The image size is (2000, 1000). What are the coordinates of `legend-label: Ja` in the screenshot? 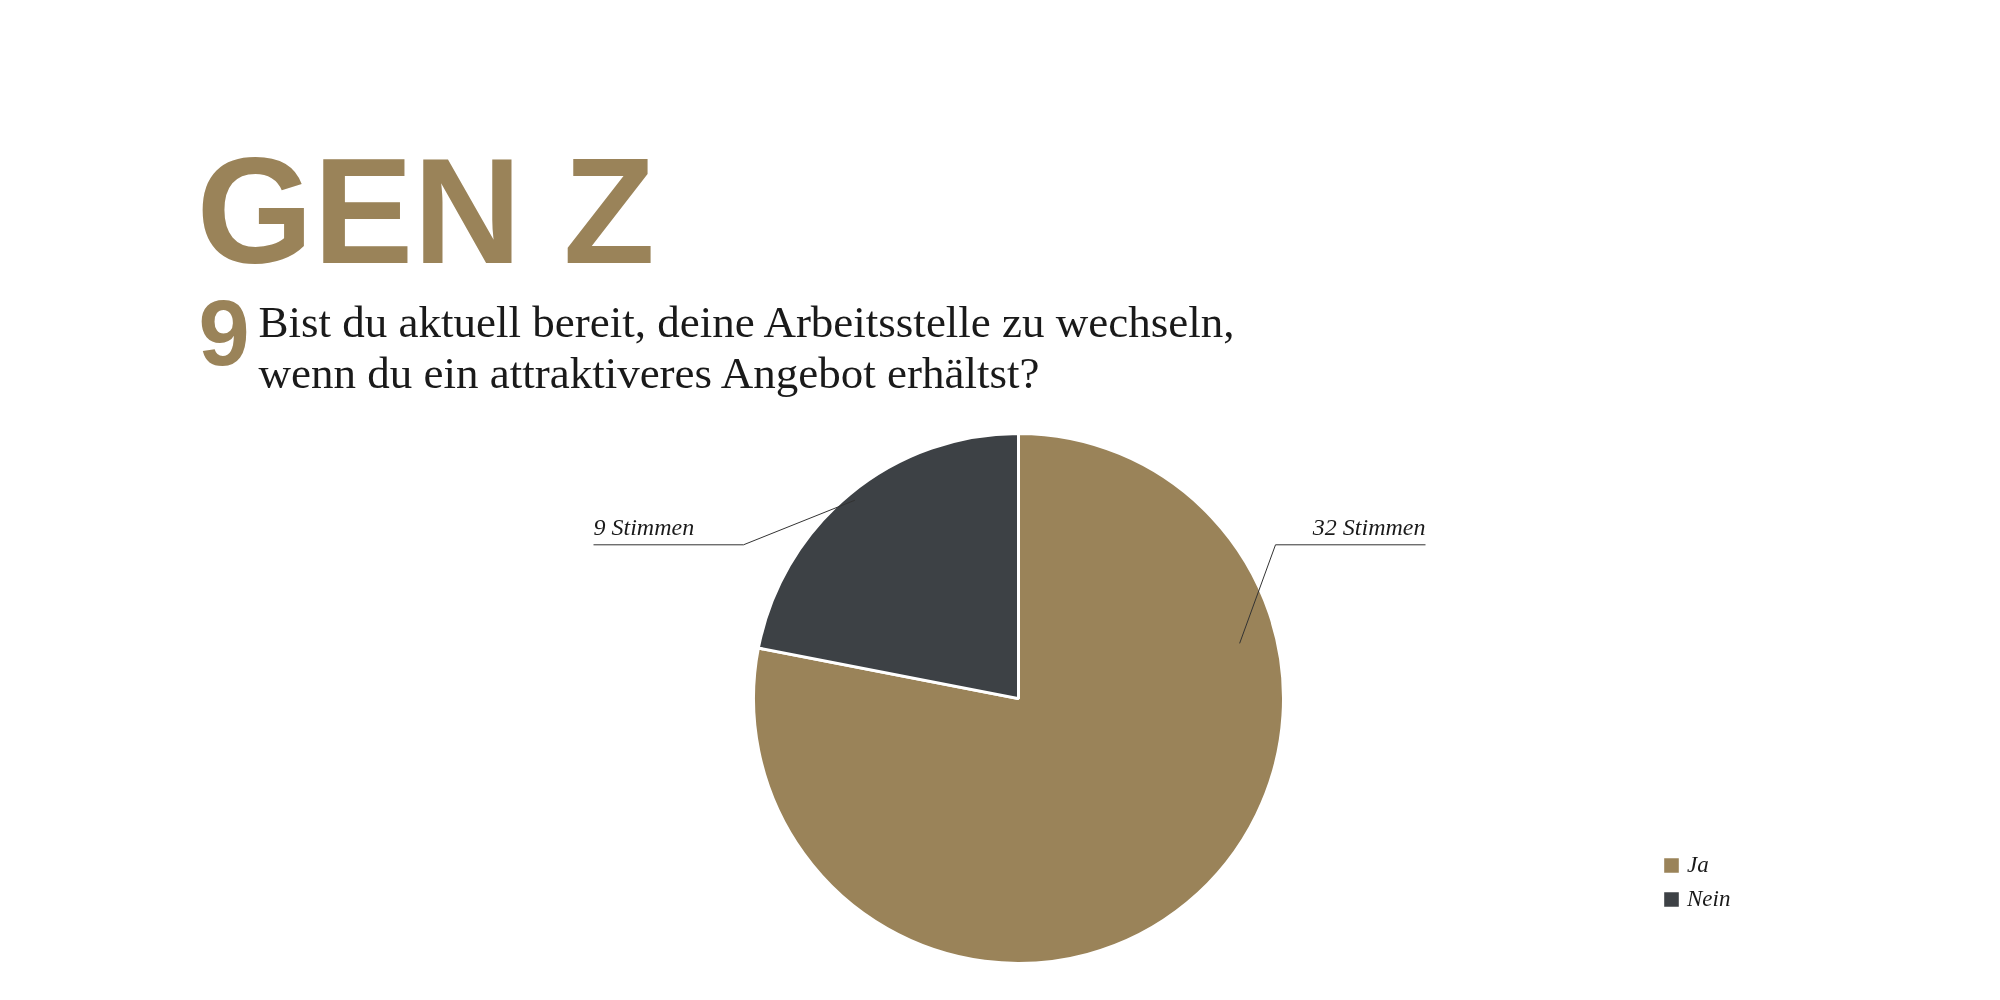 It's located at (1698, 865).